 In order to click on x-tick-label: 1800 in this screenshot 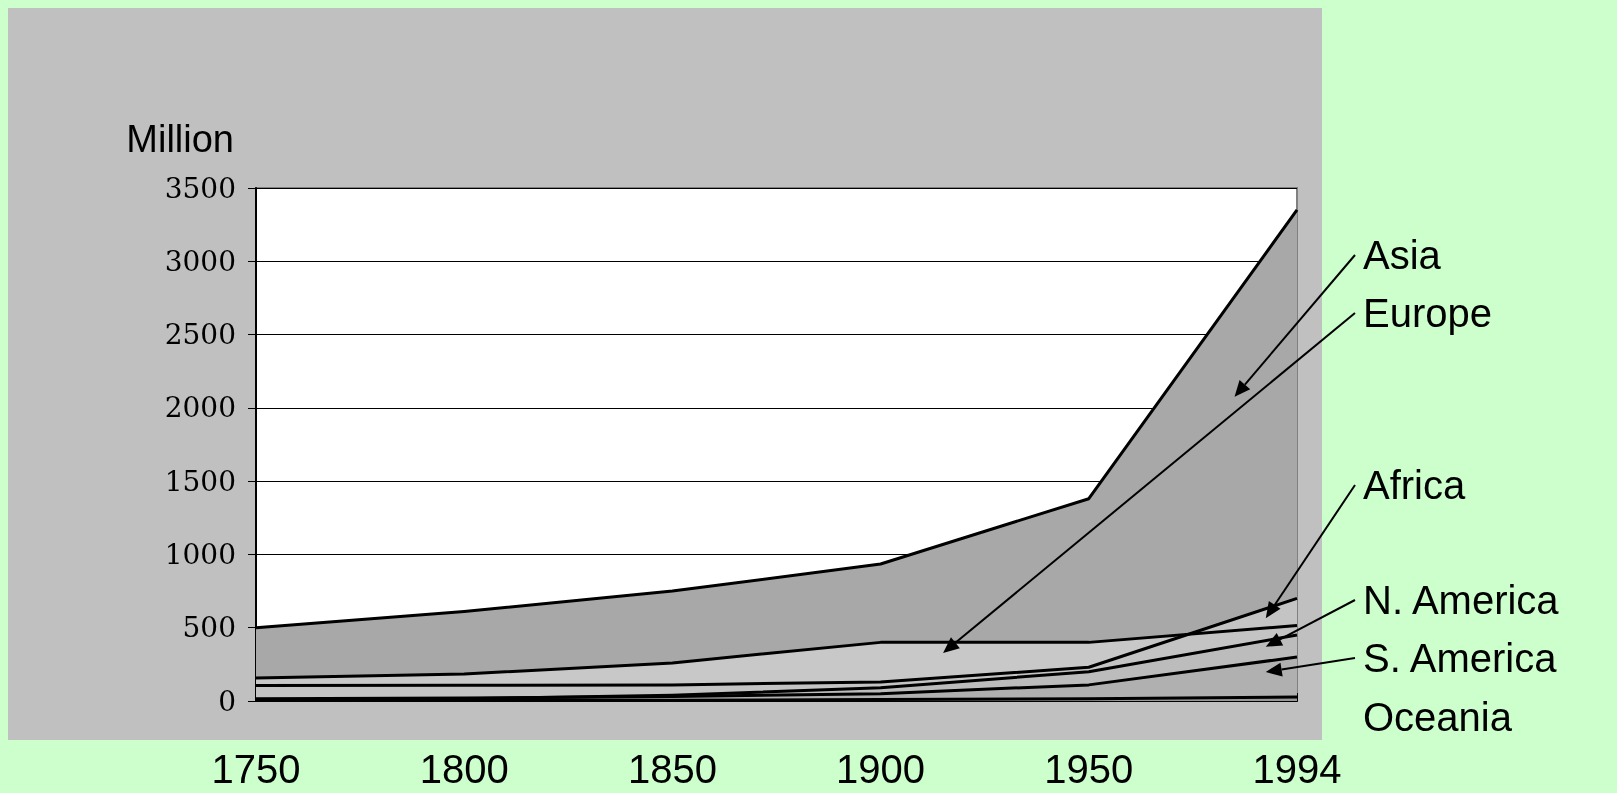, I will do `click(464, 769)`.